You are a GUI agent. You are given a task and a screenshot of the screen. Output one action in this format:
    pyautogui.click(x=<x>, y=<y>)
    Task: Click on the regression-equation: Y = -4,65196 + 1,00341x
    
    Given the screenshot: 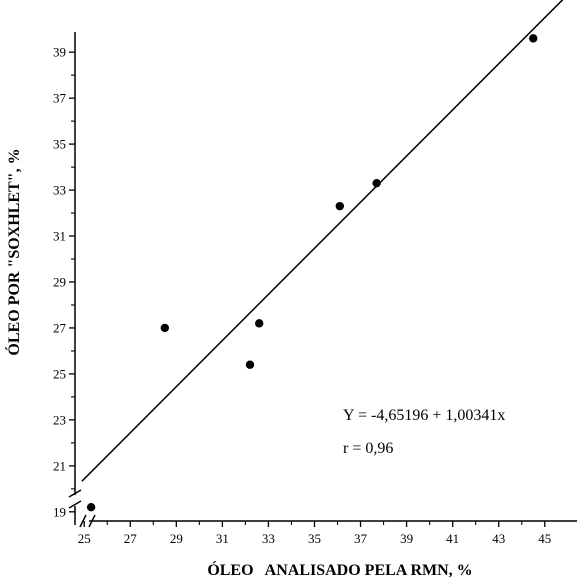 What is the action you would take?
    pyautogui.click(x=424, y=415)
    